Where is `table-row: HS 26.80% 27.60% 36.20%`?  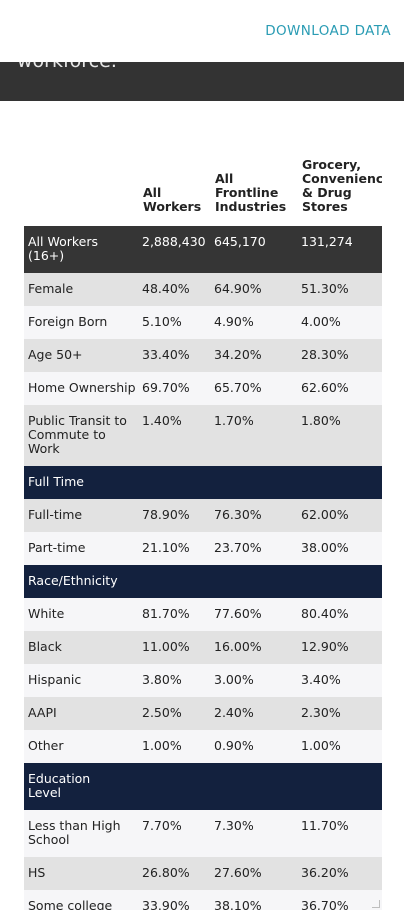
table-row: HS 26.80% 27.60% 36.20% is located at coordinates (203, 873).